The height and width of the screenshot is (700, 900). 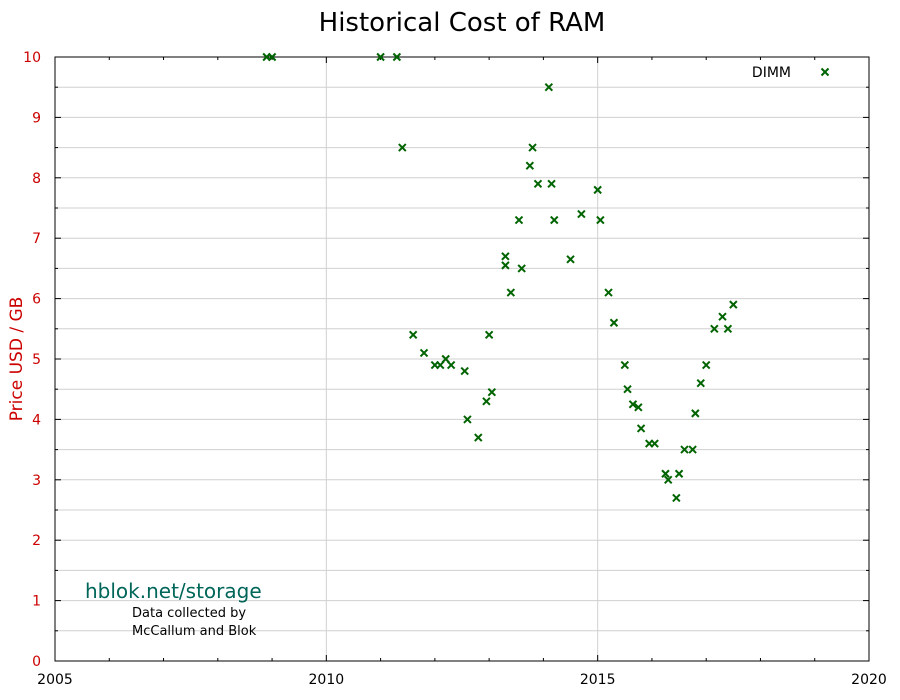 I want to click on x-tick-label: 2005, so click(x=55, y=680).